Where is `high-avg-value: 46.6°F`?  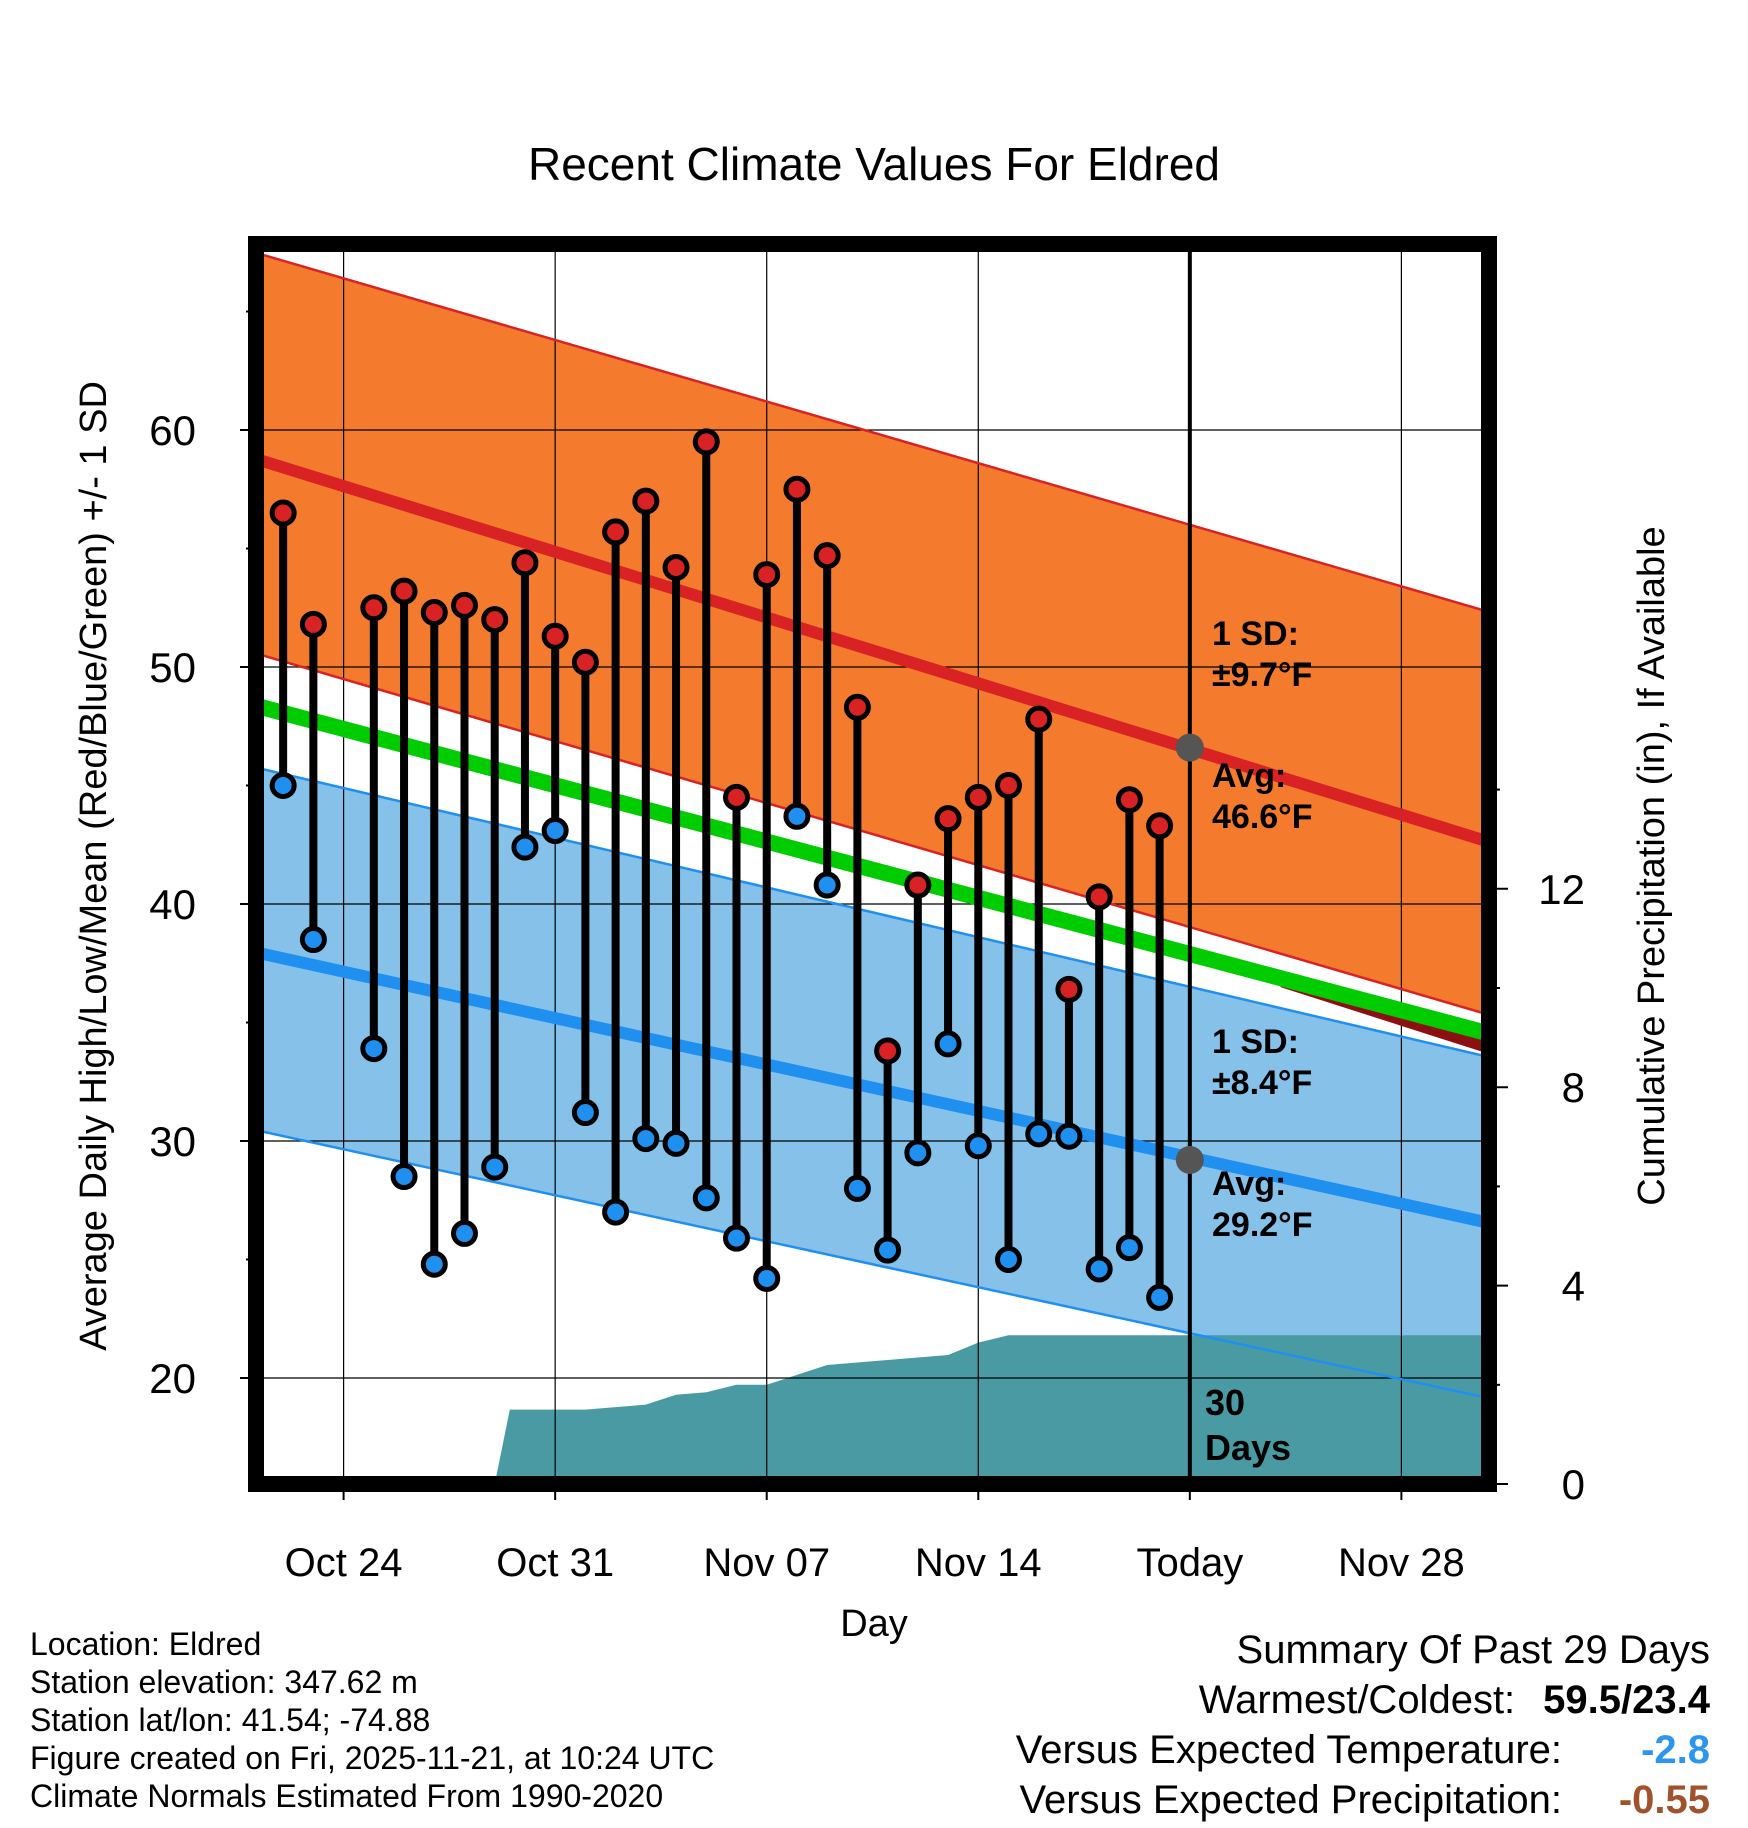
high-avg-value: 46.6°F is located at coordinates (1262, 817).